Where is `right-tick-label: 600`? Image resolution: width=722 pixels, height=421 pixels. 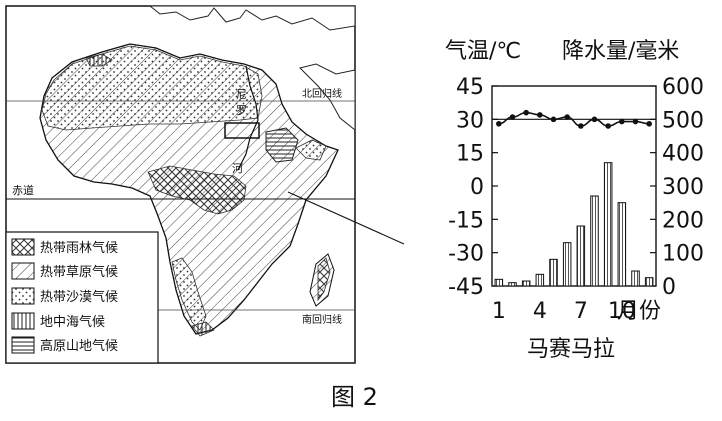 right-tick-label: 600 is located at coordinates (683, 87).